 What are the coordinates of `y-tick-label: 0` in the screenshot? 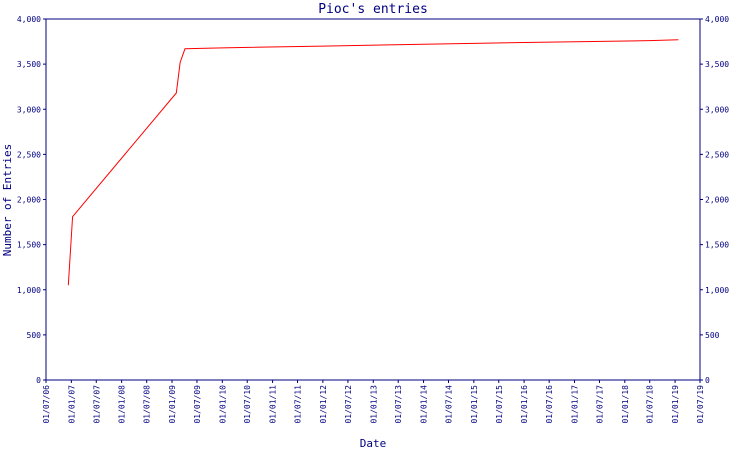 It's located at (38, 380).